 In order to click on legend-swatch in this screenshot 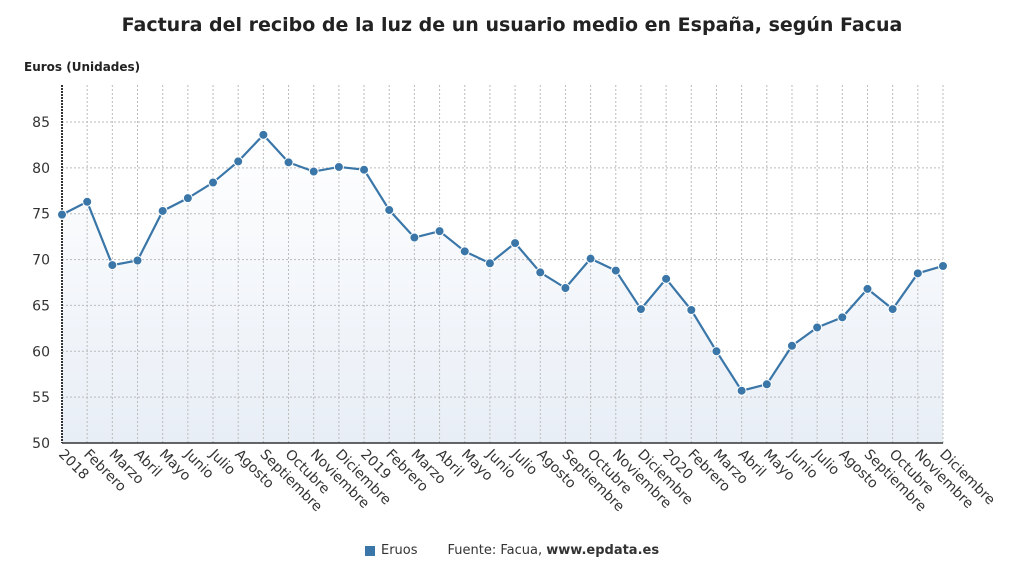, I will do `click(370, 550)`.